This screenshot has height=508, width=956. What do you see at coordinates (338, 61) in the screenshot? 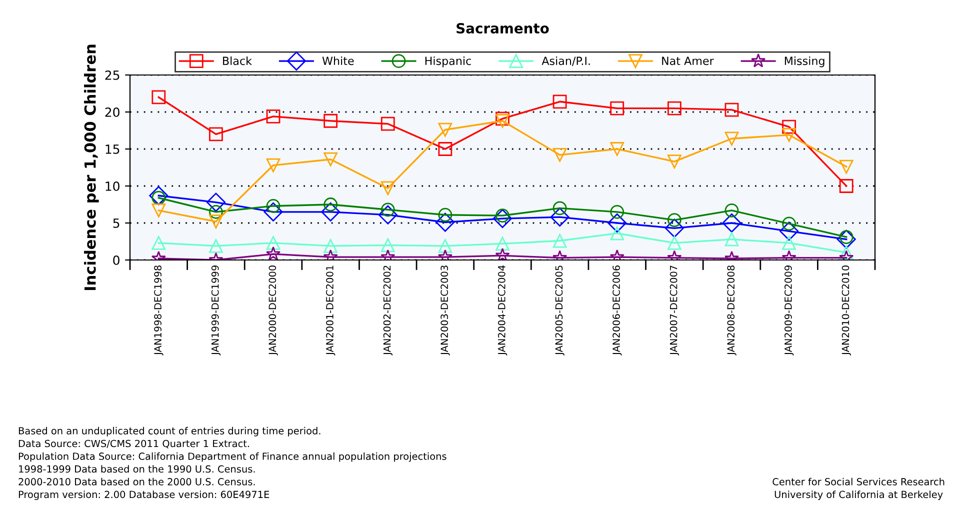
I see `legend-label: White` at bounding box center [338, 61].